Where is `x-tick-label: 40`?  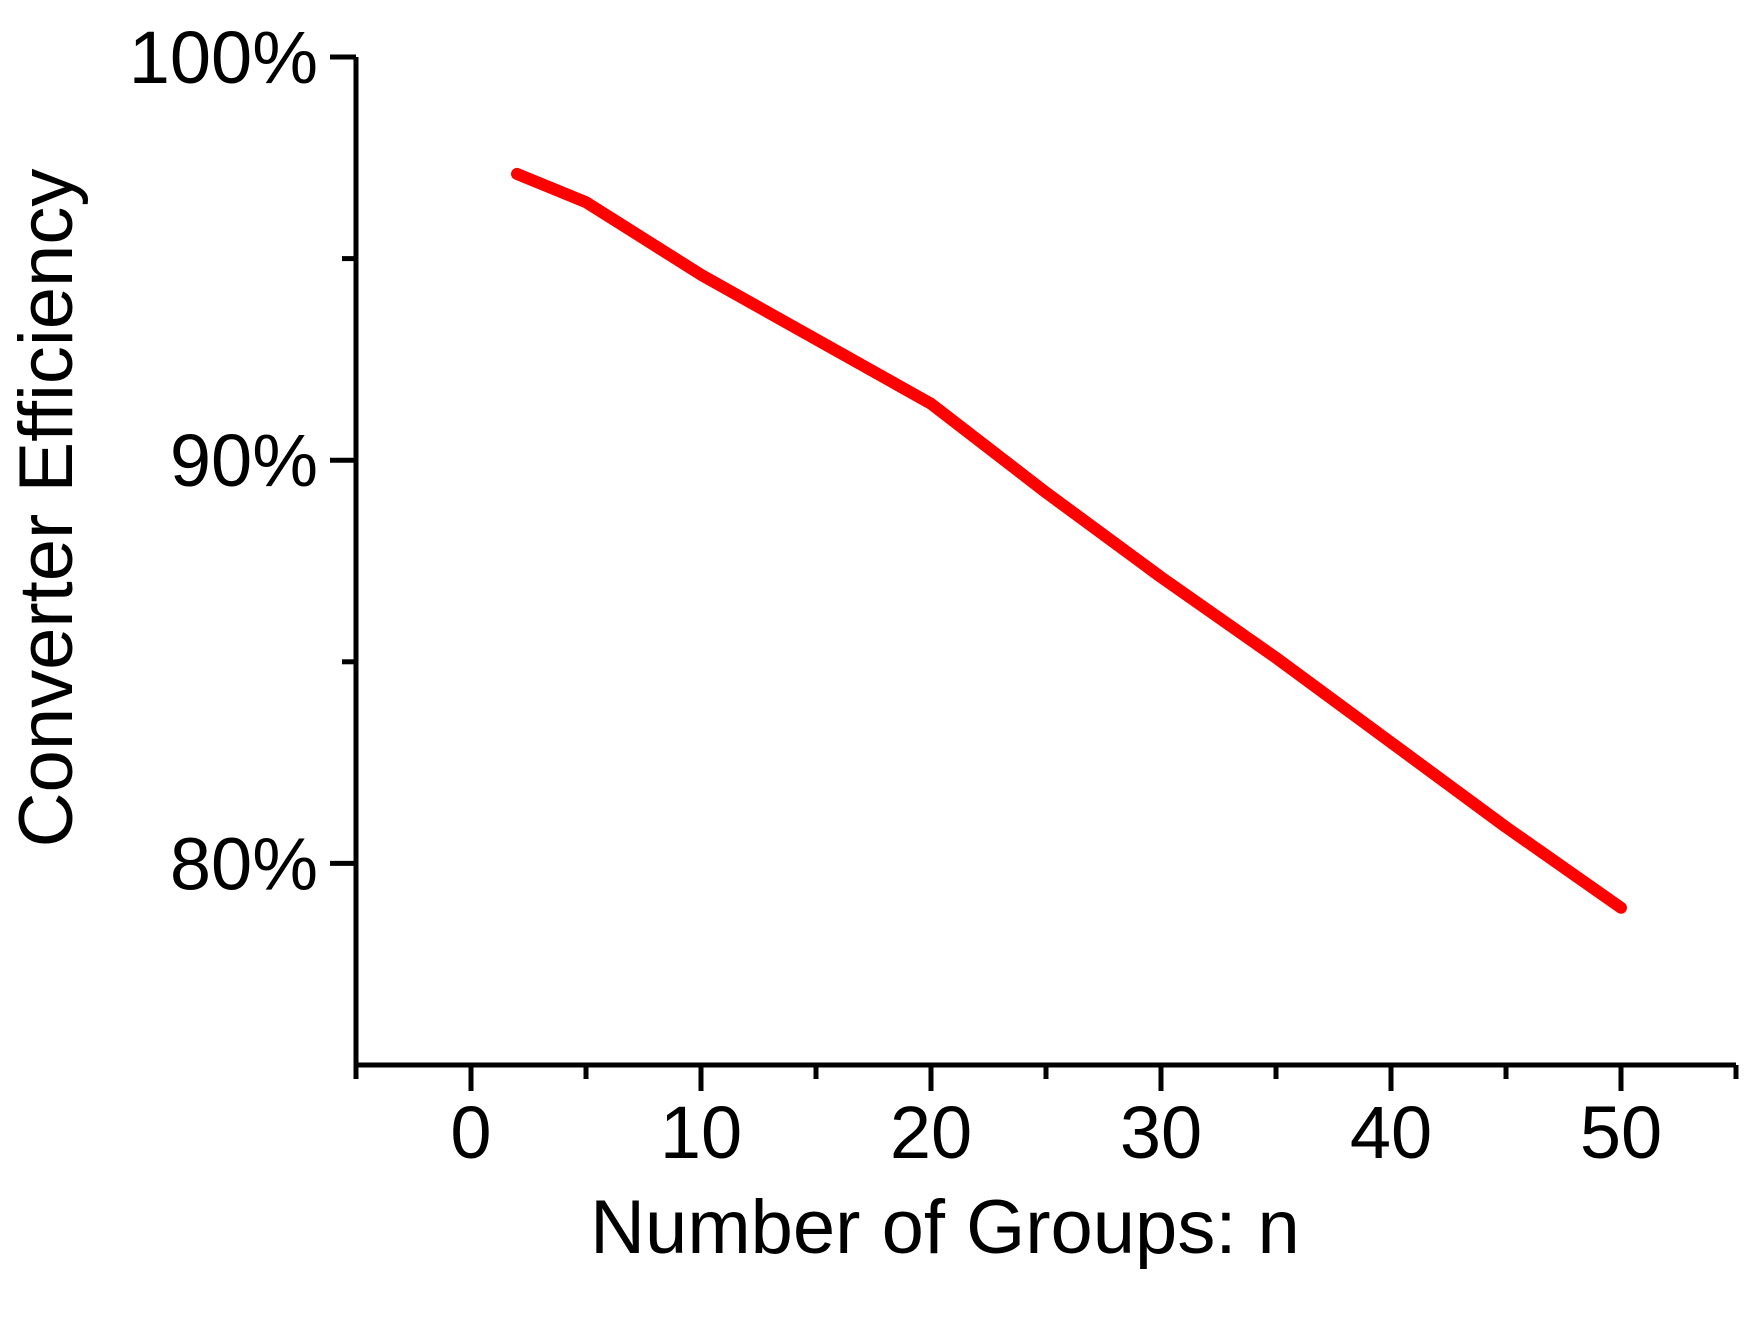 x-tick-label: 40 is located at coordinates (1391, 1132).